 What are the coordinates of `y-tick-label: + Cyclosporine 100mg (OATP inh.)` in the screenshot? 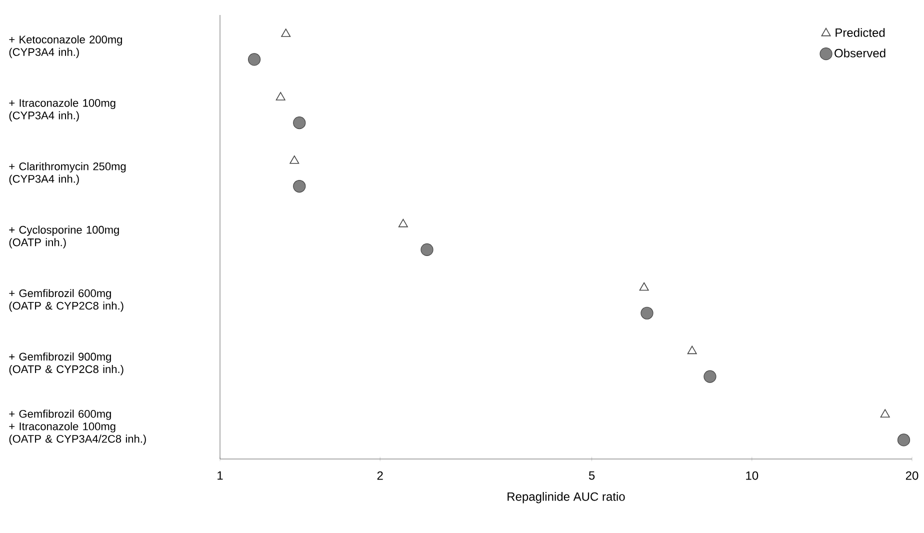 It's located at (64, 237).